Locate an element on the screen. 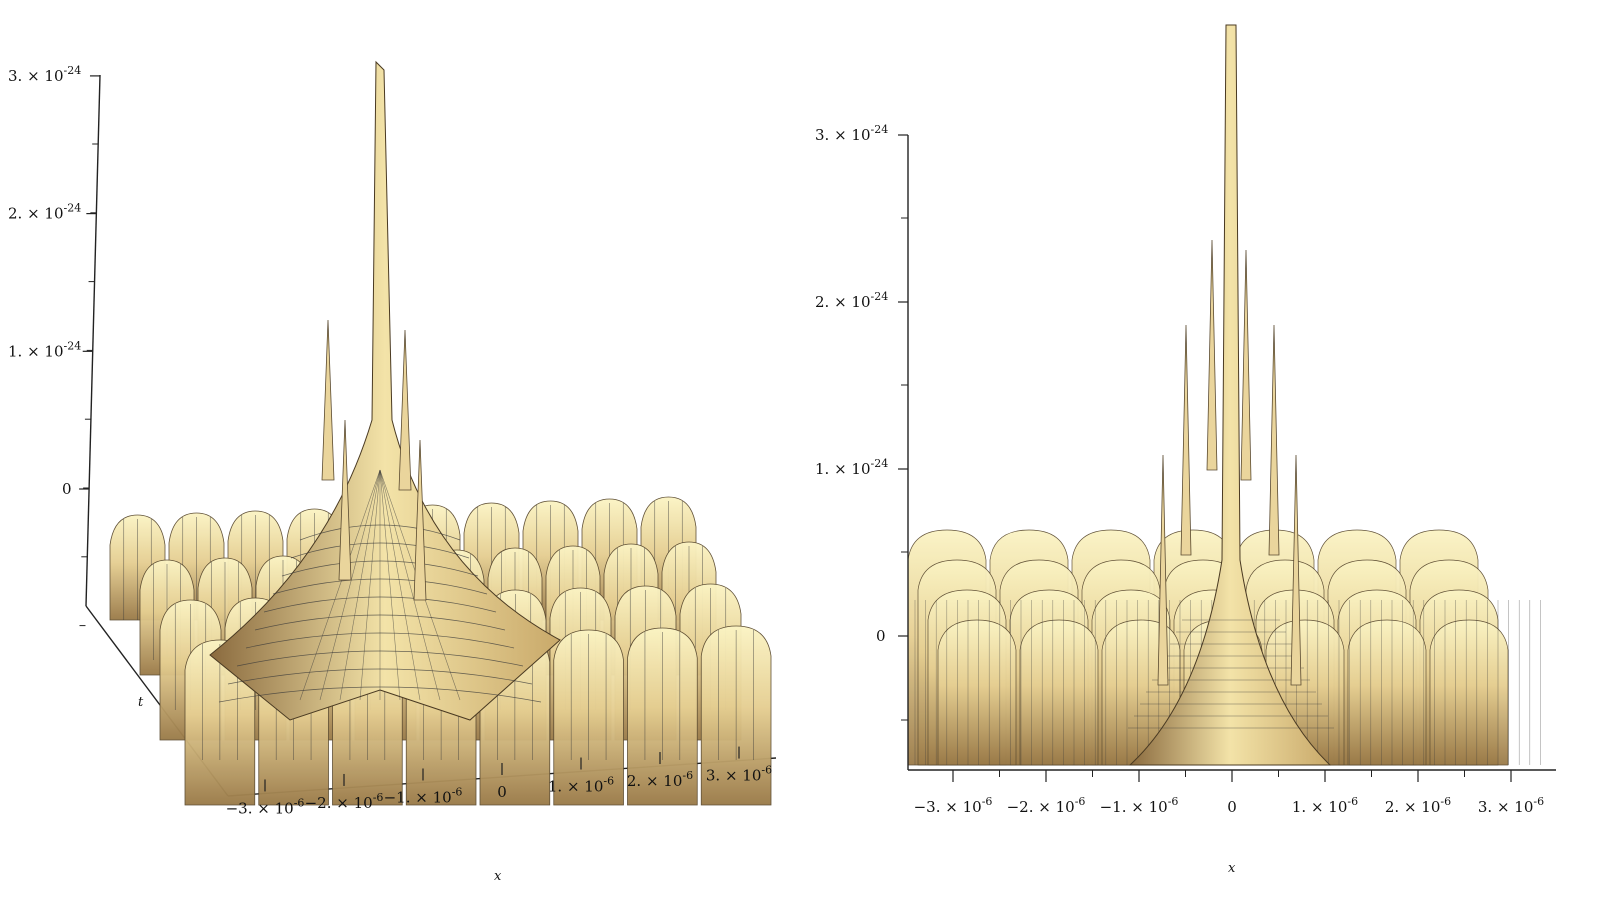  central-peak is located at coordinates (1230, 395).